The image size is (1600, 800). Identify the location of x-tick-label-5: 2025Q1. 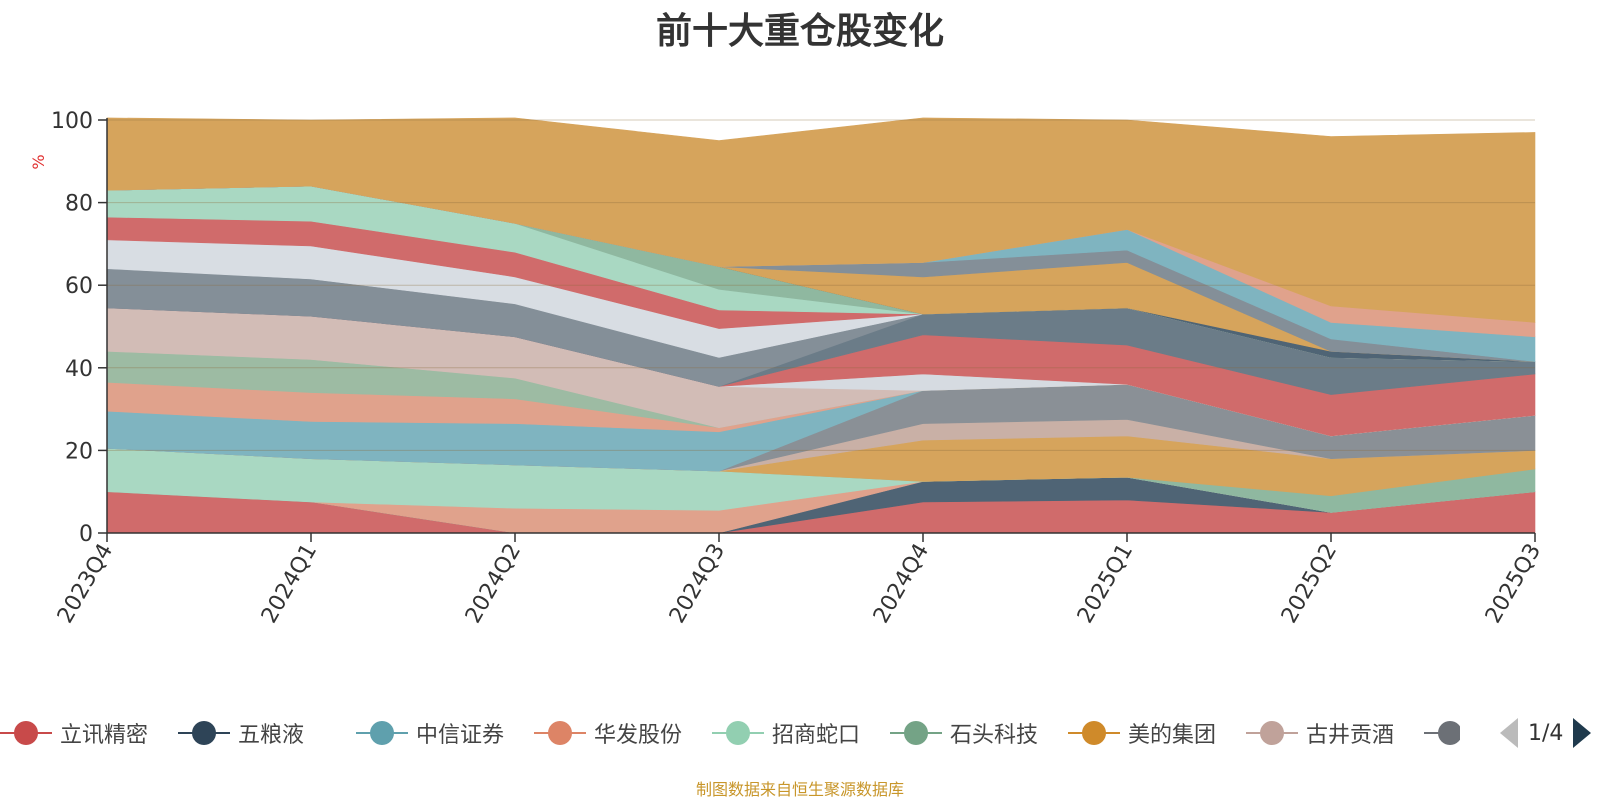
(1105, 584).